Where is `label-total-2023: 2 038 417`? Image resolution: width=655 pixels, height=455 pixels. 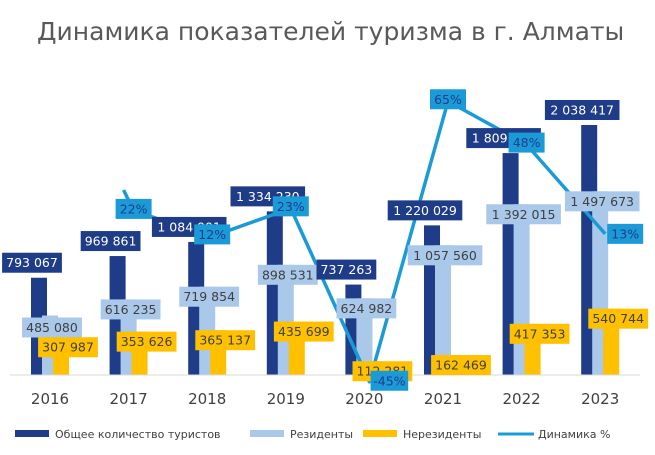
label-total-2023: 2 038 417 is located at coordinates (582, 110).